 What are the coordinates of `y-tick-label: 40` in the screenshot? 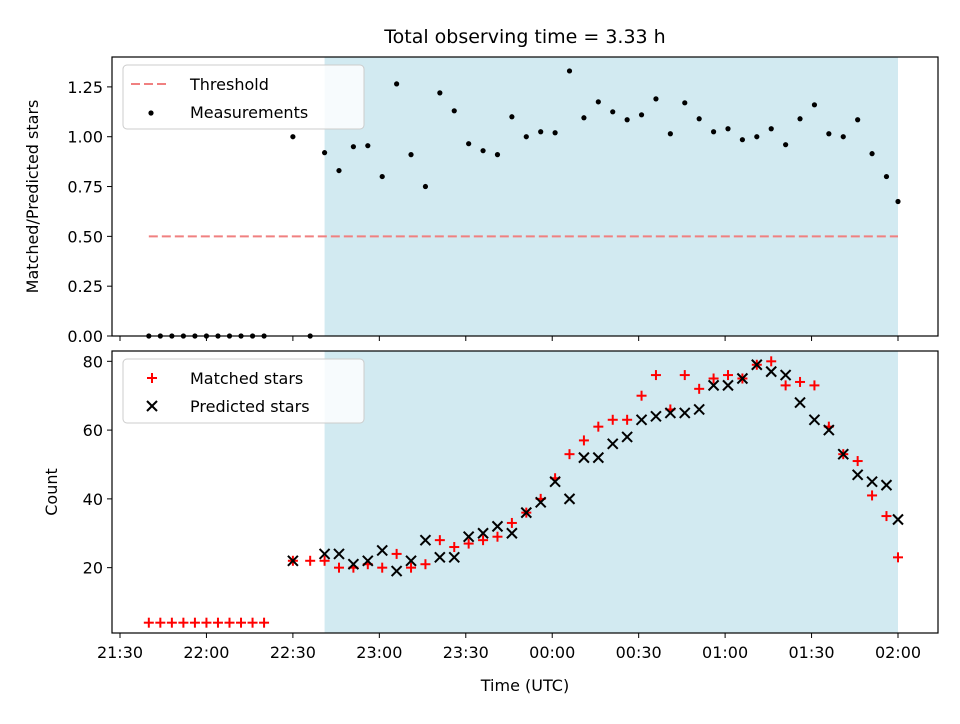 It's located at (93, 499).